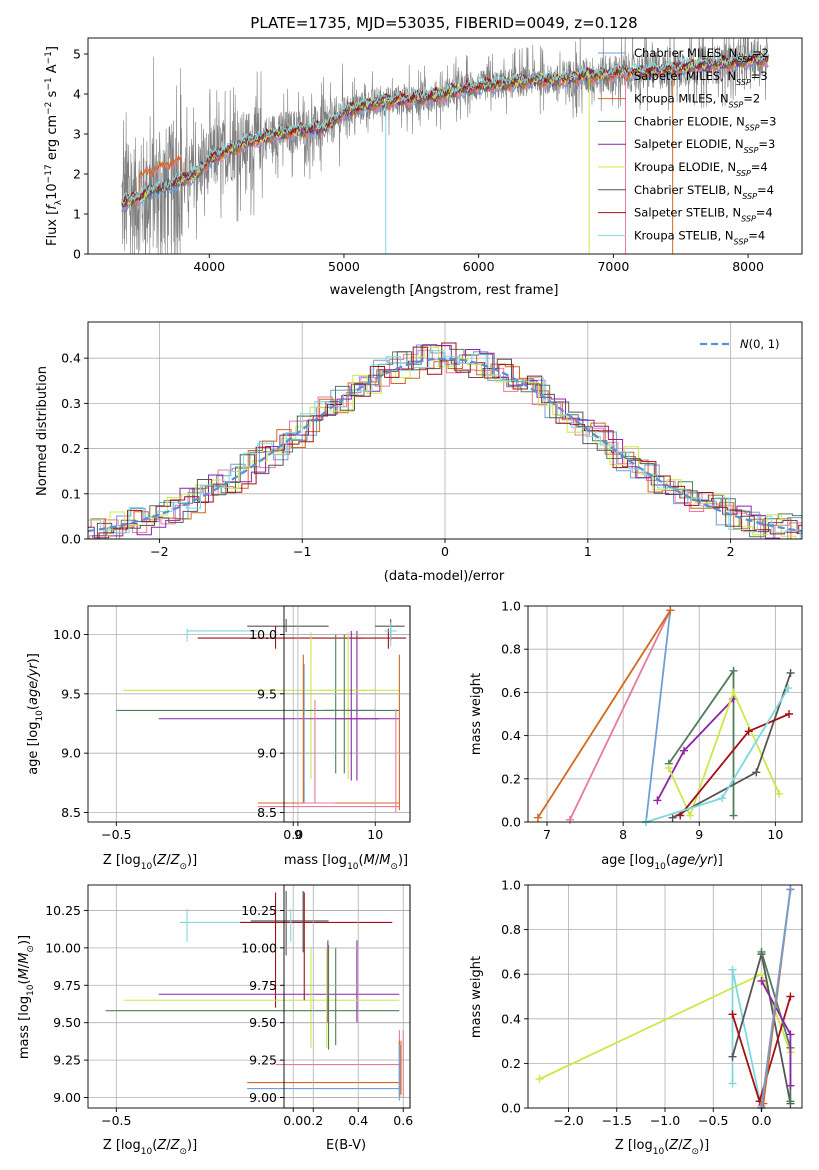  I want to click on residuals-ytick-label: 0.3, so click(71, 403).